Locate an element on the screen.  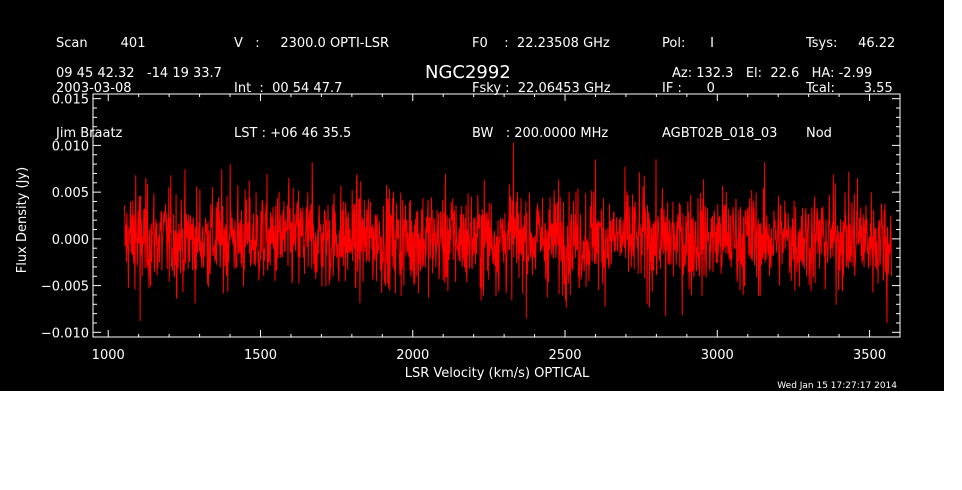
x-tick-label: 3000 is located at coordinates (717, 355).